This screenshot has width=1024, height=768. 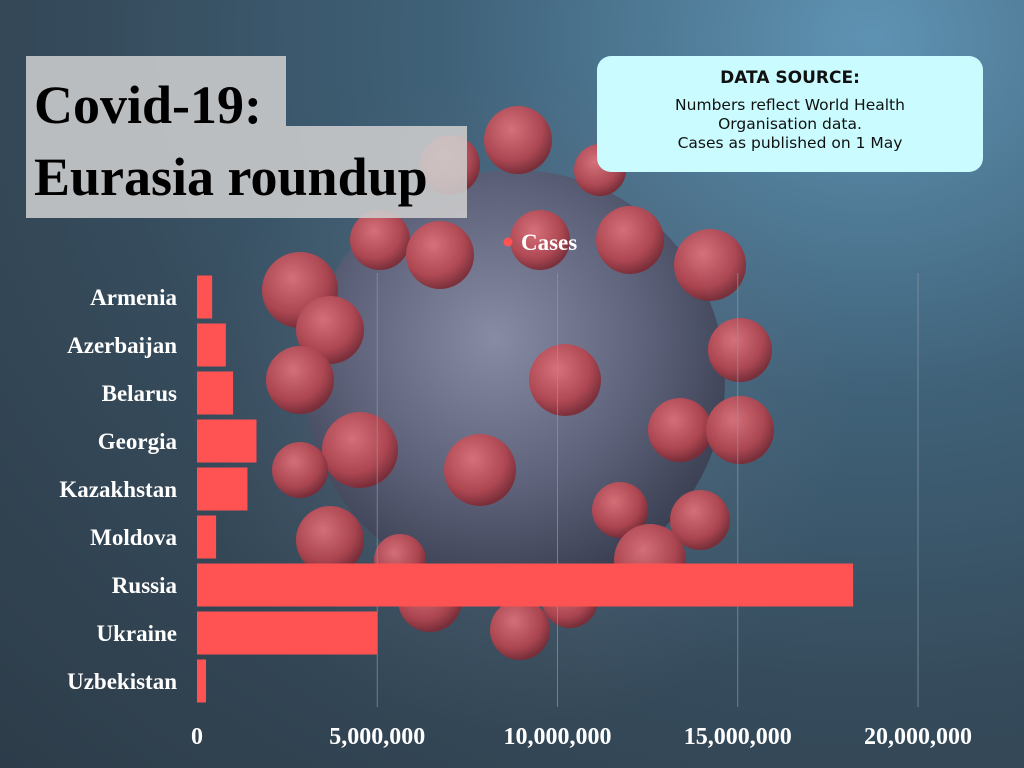 What do you see at coordinates (197, 737) in the screenshot?
I see `x-tick-label: 0` at bounding box center [197, 737].